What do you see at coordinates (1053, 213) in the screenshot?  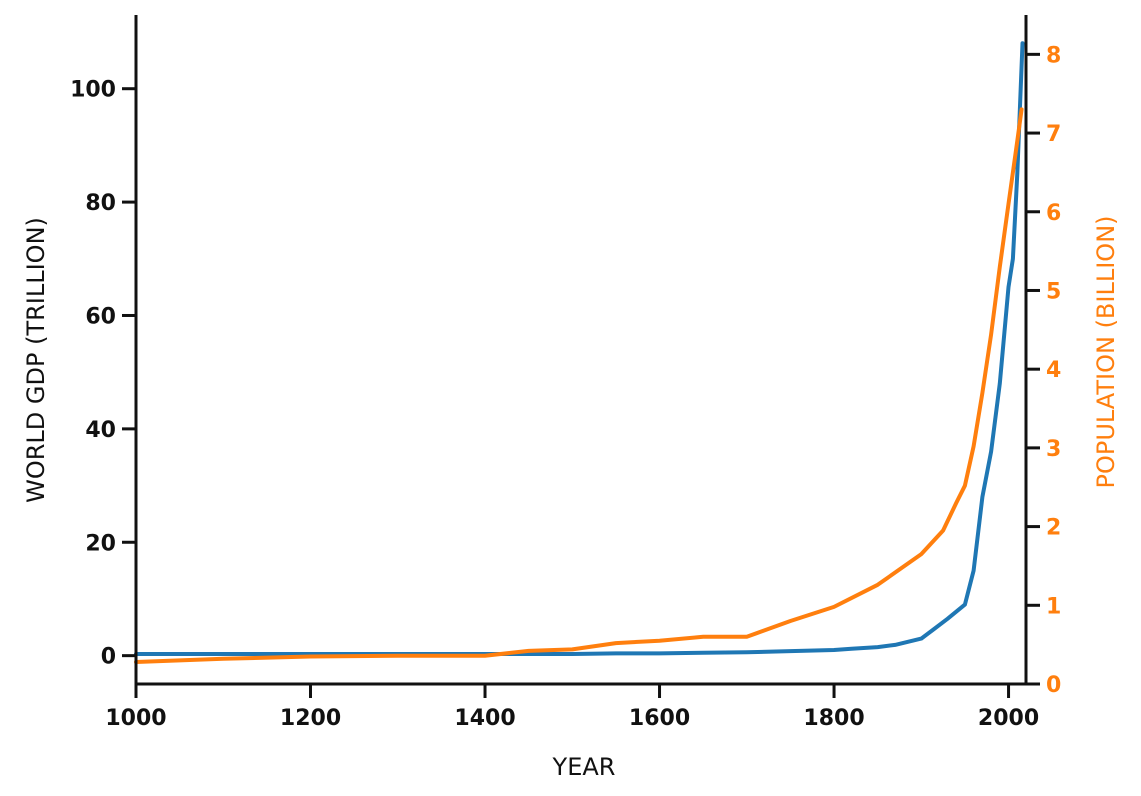 I see `right-tick-label: 6` at bounding box center [1053, 213].